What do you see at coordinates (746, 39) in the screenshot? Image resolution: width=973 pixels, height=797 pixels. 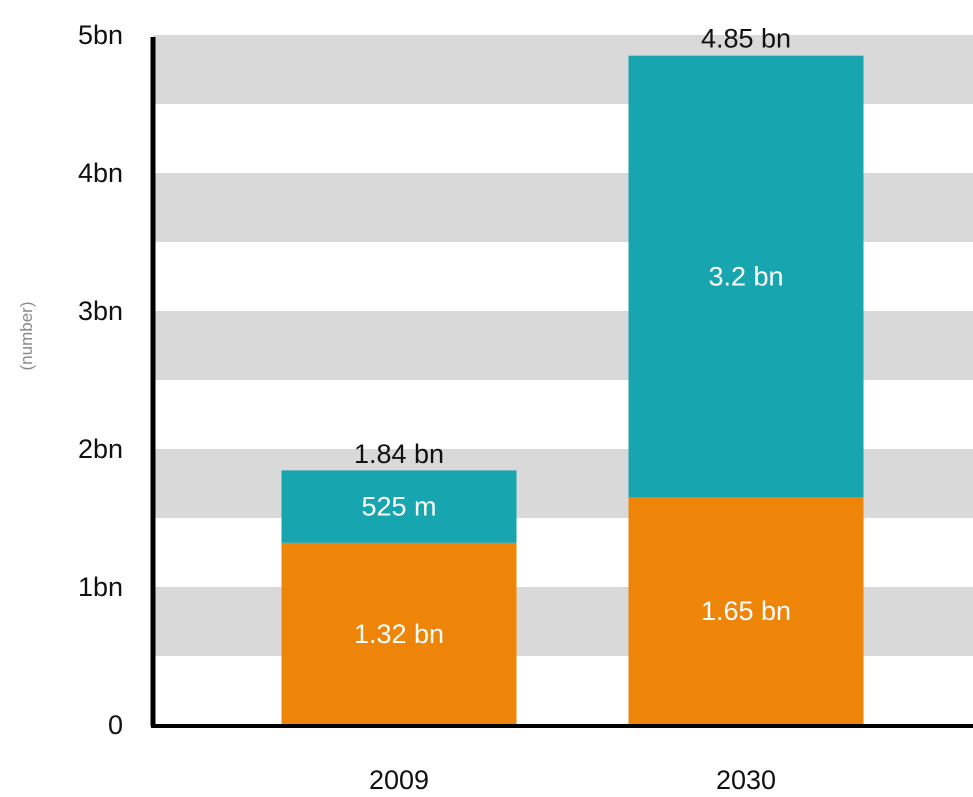 I see `total-value-label: 4.85 bn` at bounding box center [746, 39].